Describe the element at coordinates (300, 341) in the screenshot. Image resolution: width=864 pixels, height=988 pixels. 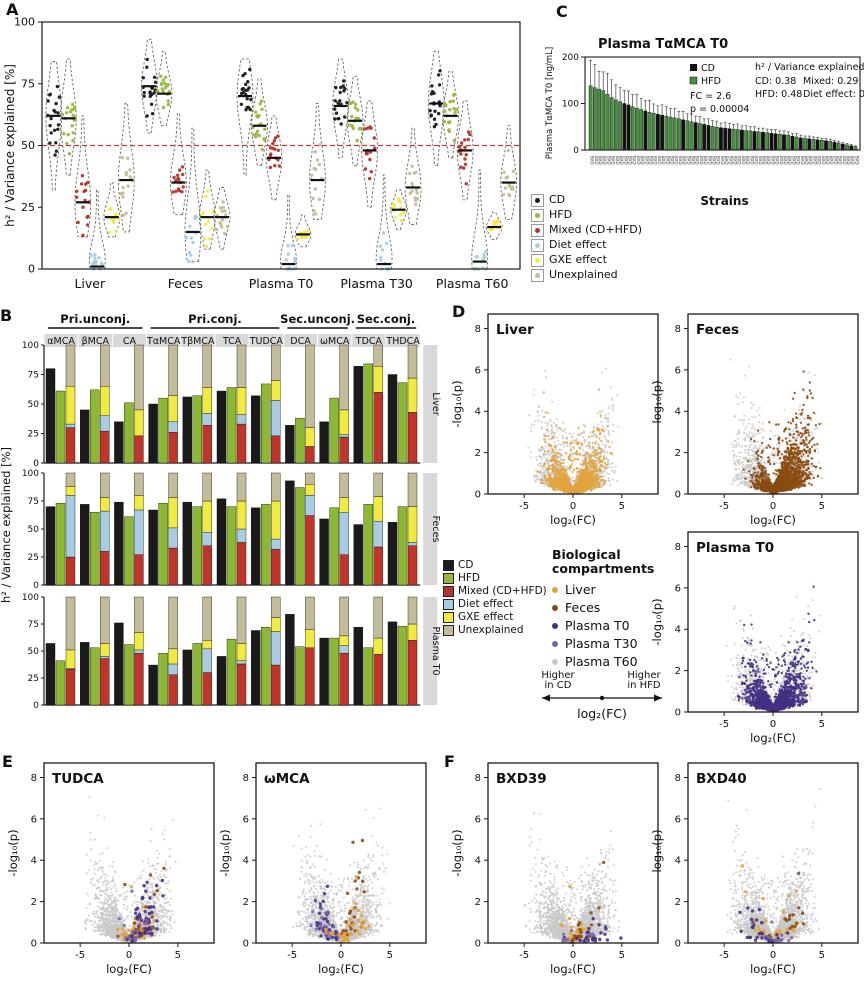
I see `svg-text: DCA` at that location.